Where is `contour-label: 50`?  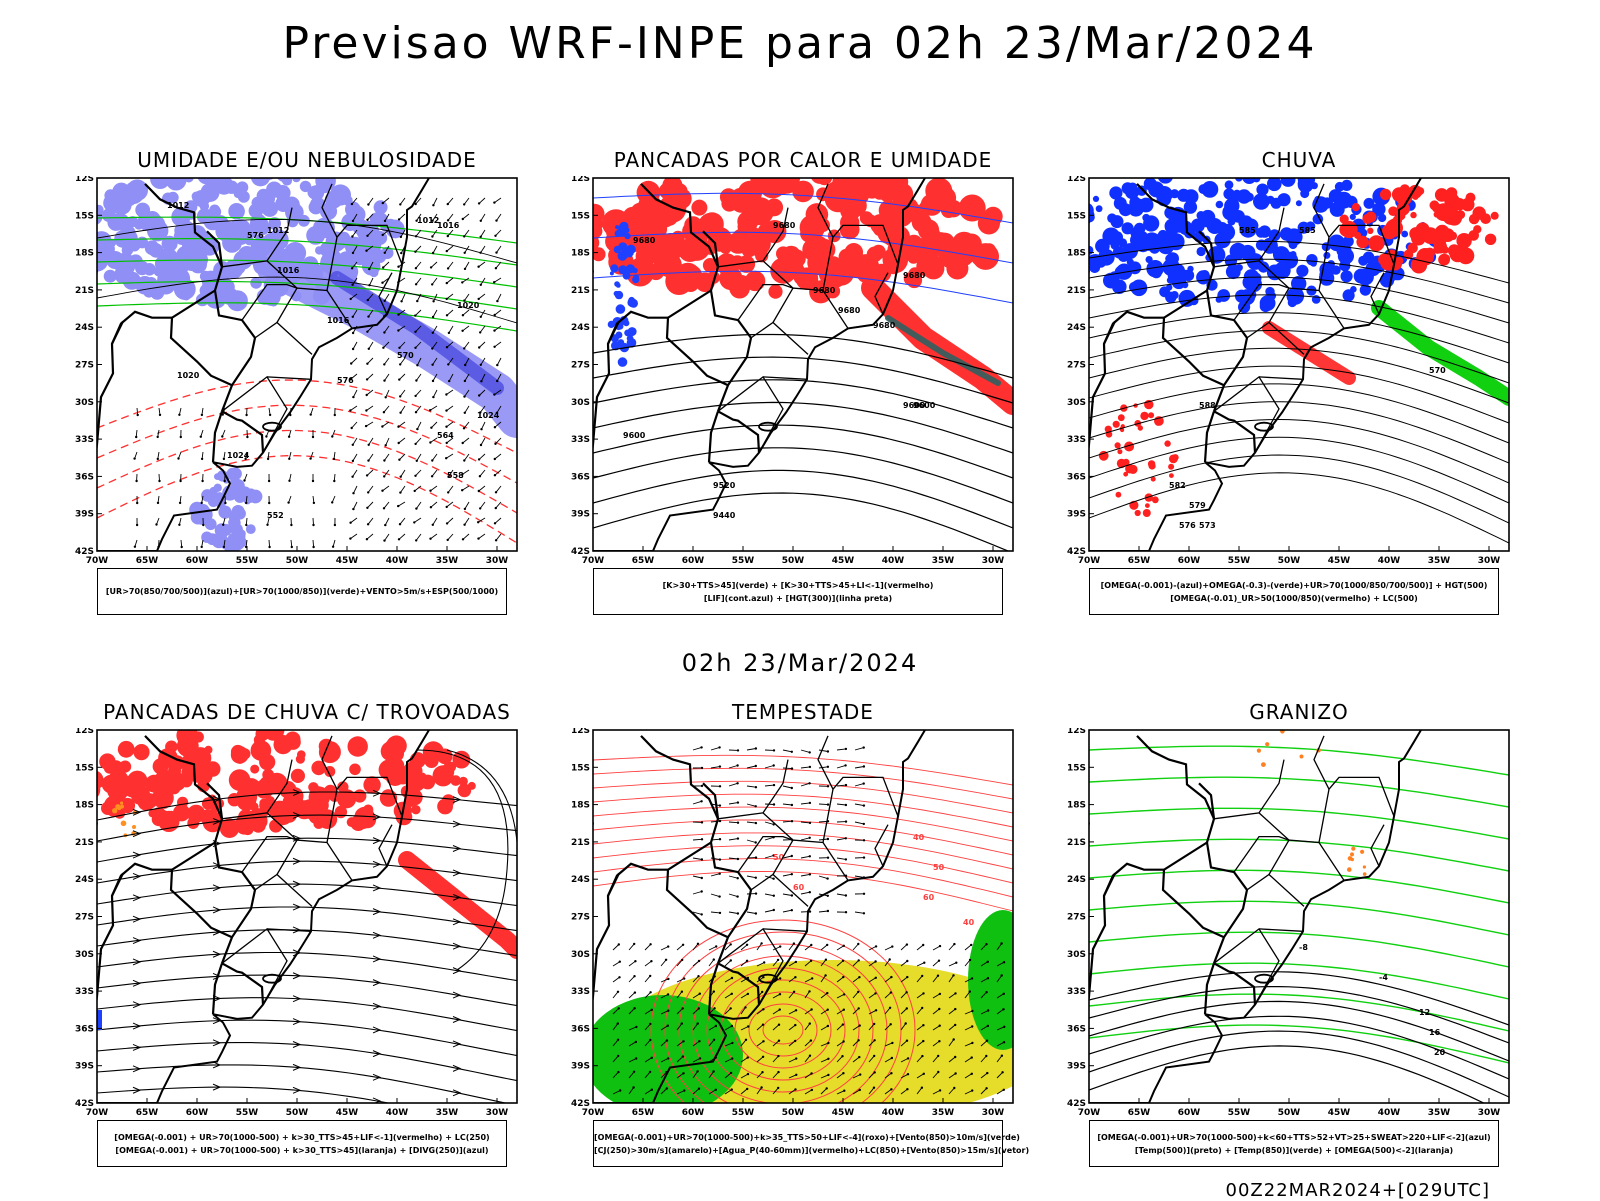 contour-label: 50 is located at coordinates (939, 867).